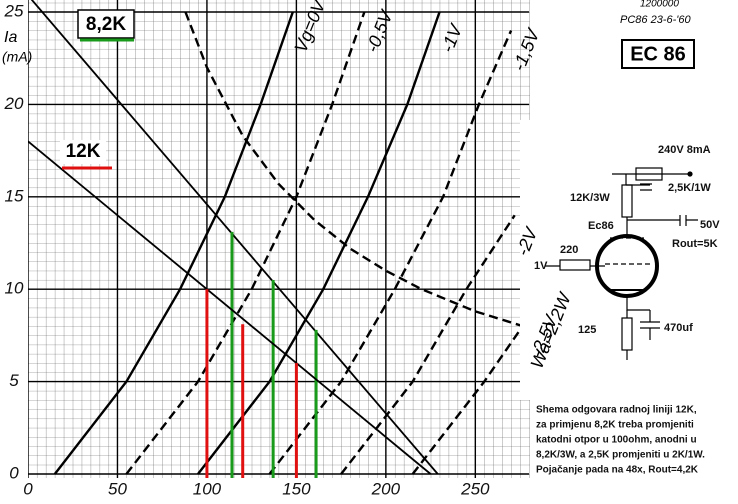  Describe the element at coordinates (601, 226) in the screenshot. I see `schematic-label: Ec86` at that location.